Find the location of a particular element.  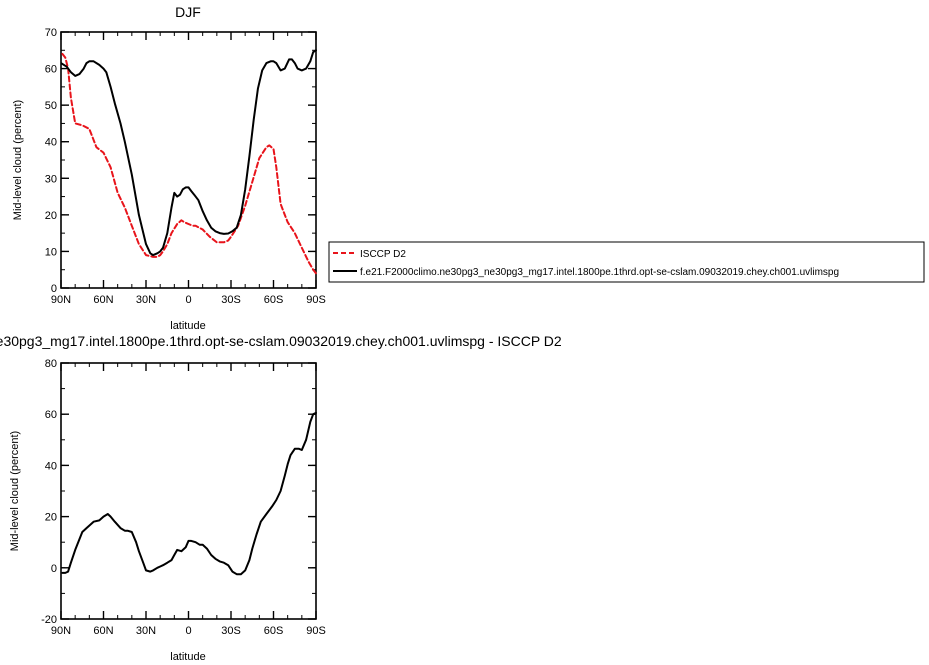

series-line-difference is located at coordinates (189, 493).